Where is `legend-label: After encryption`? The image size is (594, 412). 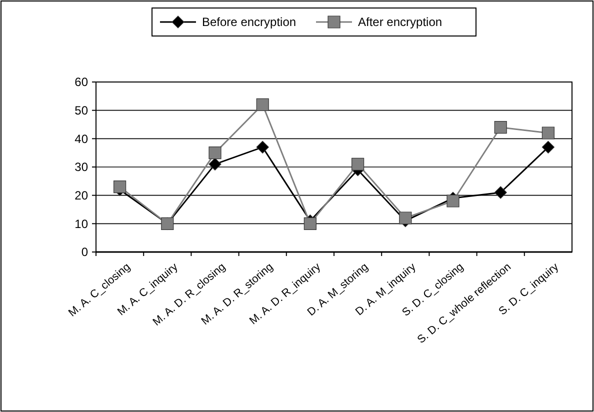
legend-label: After encryption is located at coordinates (400, 22).